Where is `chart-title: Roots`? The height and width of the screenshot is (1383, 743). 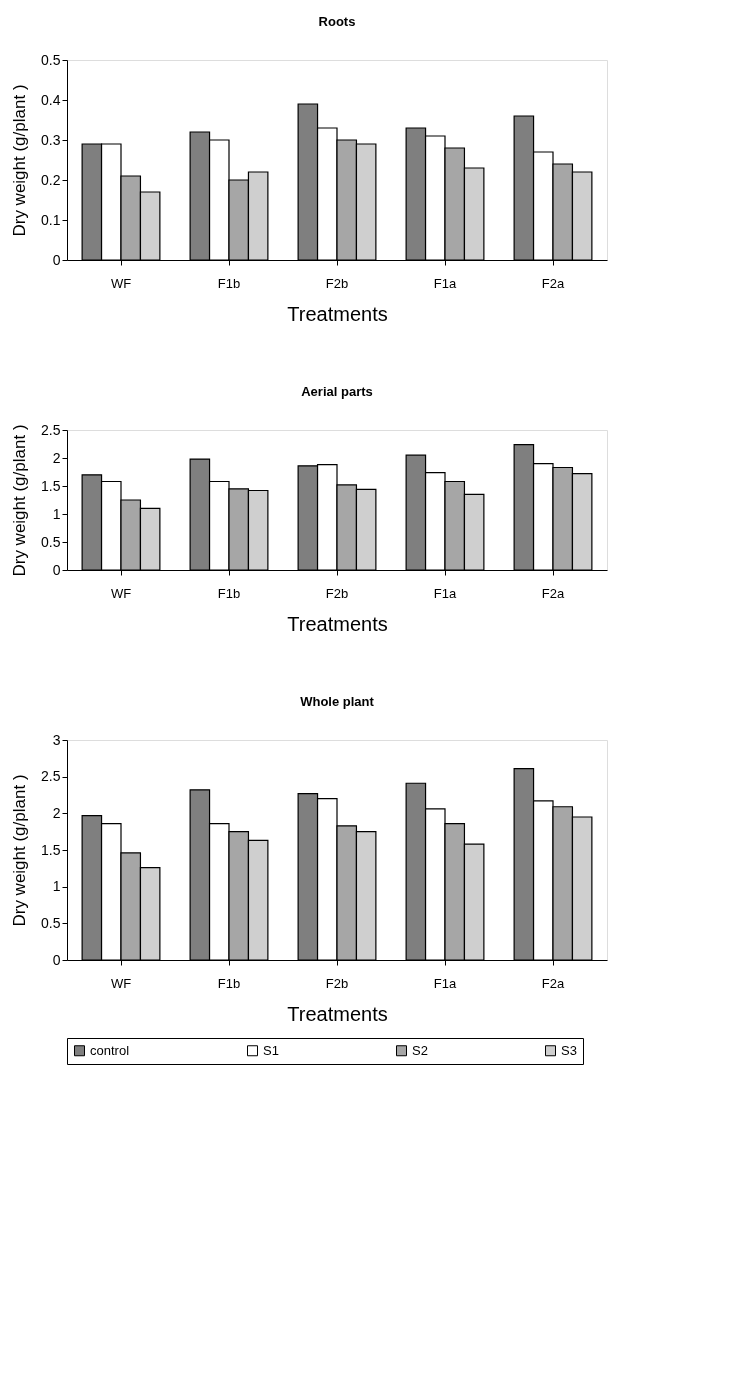
chart-title: Roots is located at coordinates (337, 21).